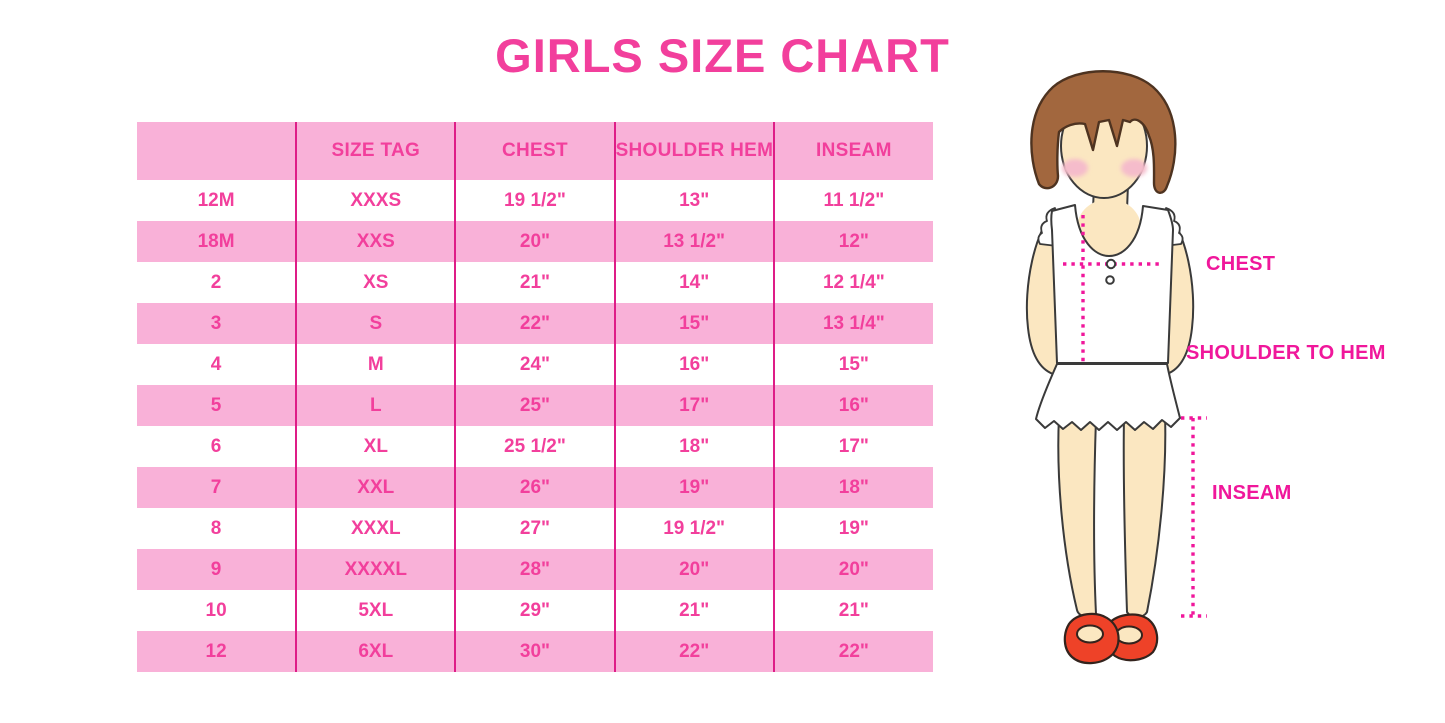 This screenshot has height=723, width=1445. What do you see at coordinates (376, 151) in the screenshot?
I see `column-header: SIZE TAG` at bounding box center [376, 151].